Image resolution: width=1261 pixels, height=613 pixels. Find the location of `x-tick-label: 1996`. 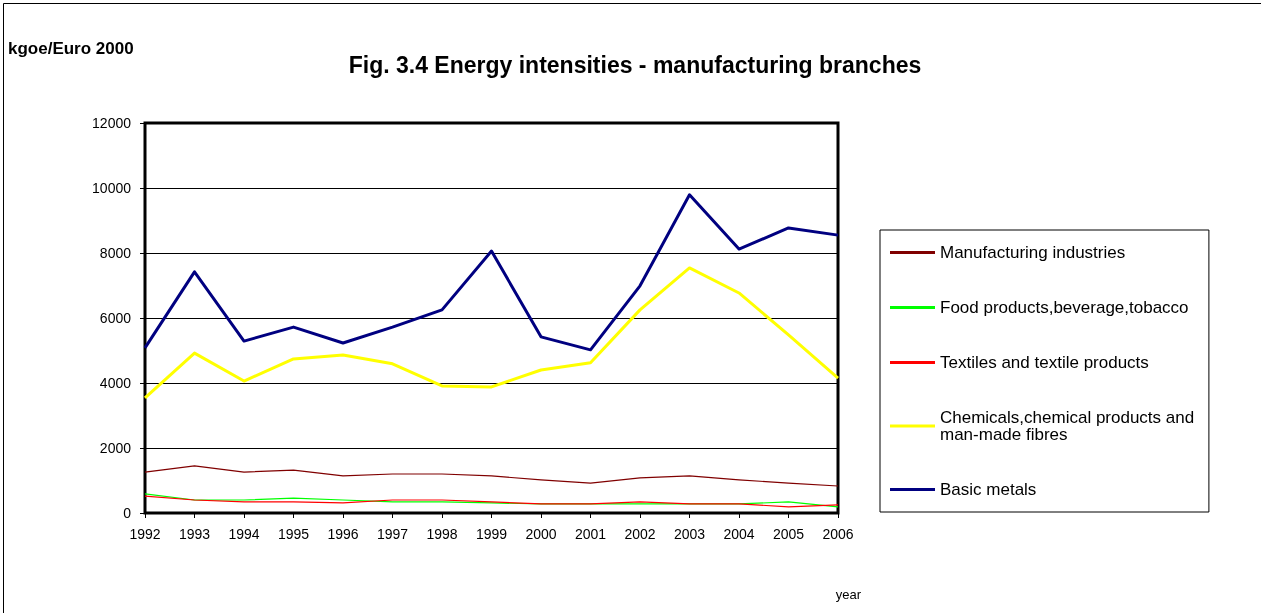

x-tick-label: 1996 is located at coordinates (343, 534).